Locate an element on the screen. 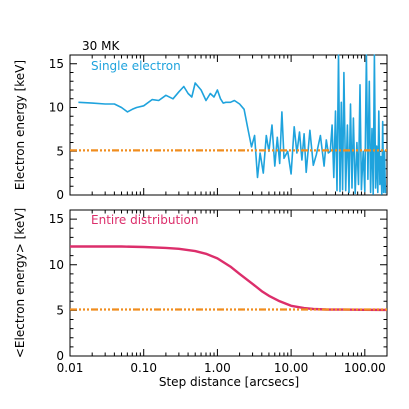 This screenshot has height=409, width=409. bottom-series-label: Entire distribution is located at coordinates (144, 220).